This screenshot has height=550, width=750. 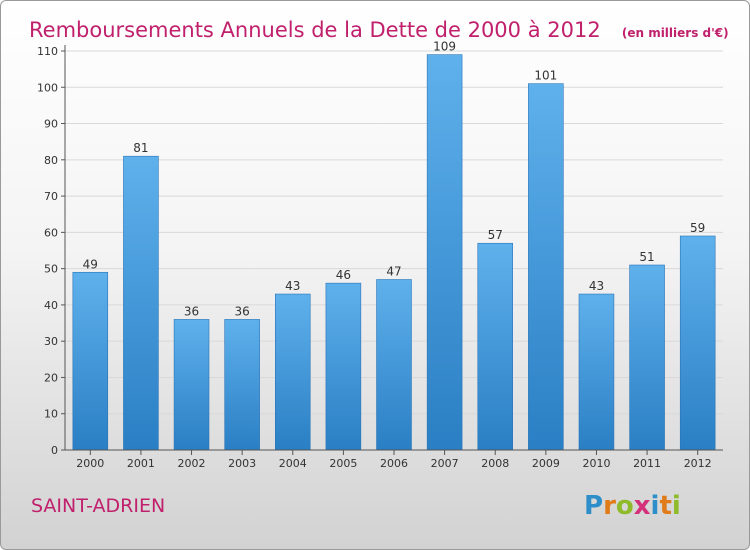 What do you see at coordinates (242, 463) in the screenshot?
I see `x-tick-label-2003: 2003` at bounding box center [242, 463].